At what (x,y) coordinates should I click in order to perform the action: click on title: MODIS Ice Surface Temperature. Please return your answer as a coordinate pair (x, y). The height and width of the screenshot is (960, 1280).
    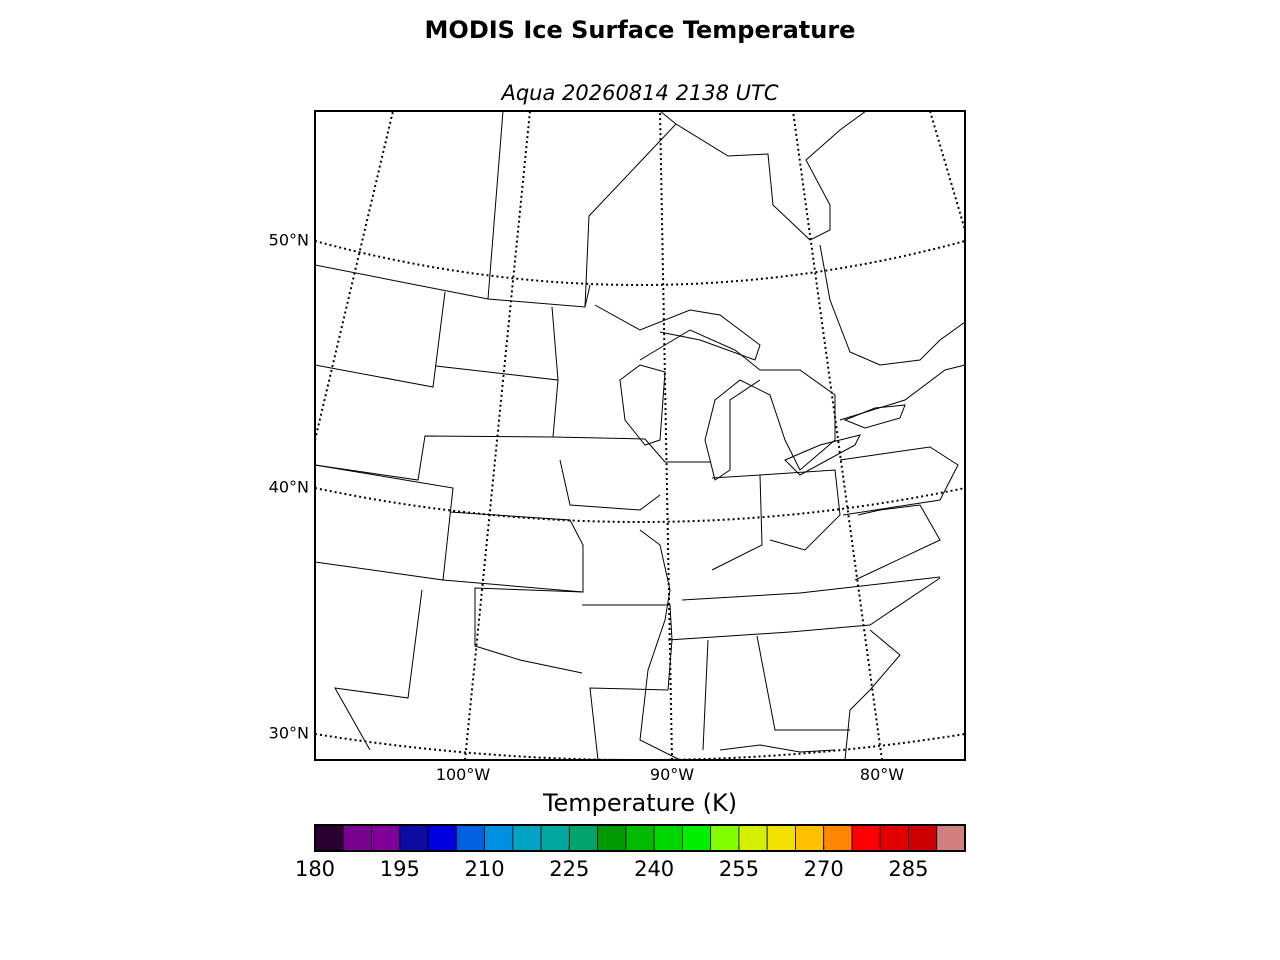
    Looking at the image, I should click on (640, 30).